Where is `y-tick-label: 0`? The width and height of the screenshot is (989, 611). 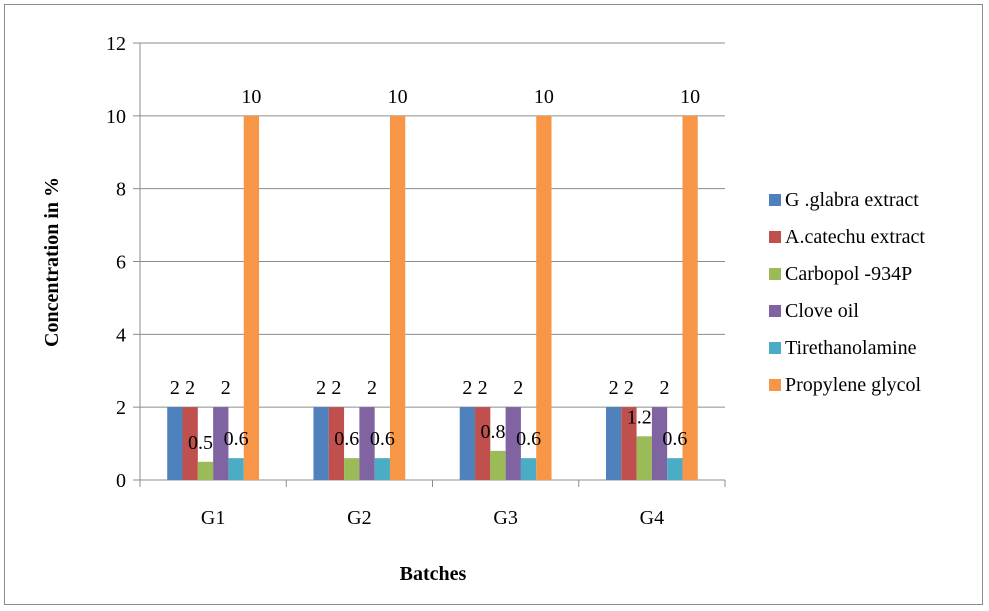 y-tick-label: 0 is located at coordinates (121, 481).